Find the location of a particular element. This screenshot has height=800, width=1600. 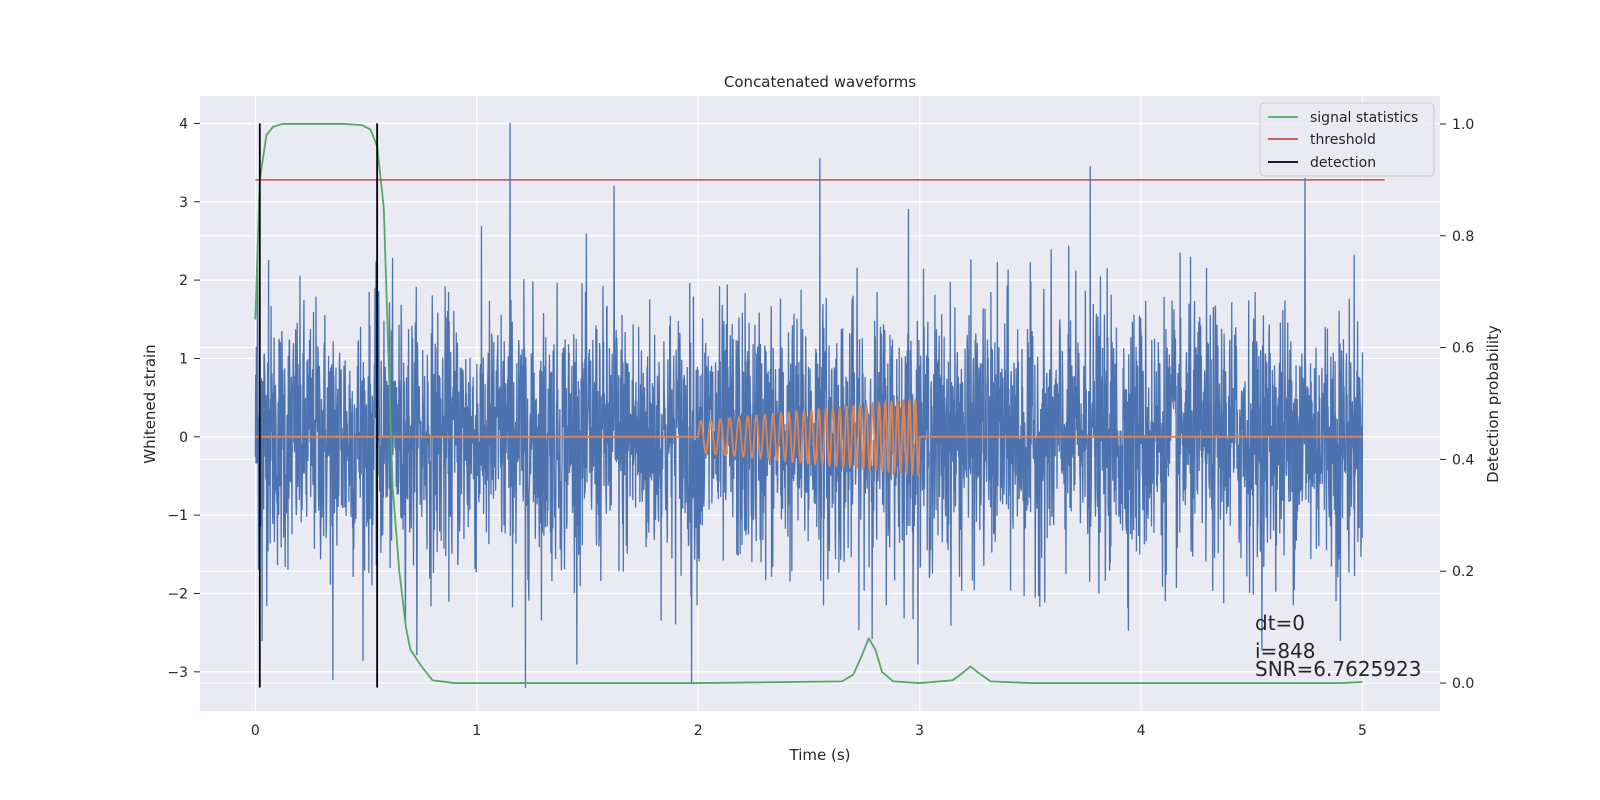

legend-box is located at coordinates (1347, 139).